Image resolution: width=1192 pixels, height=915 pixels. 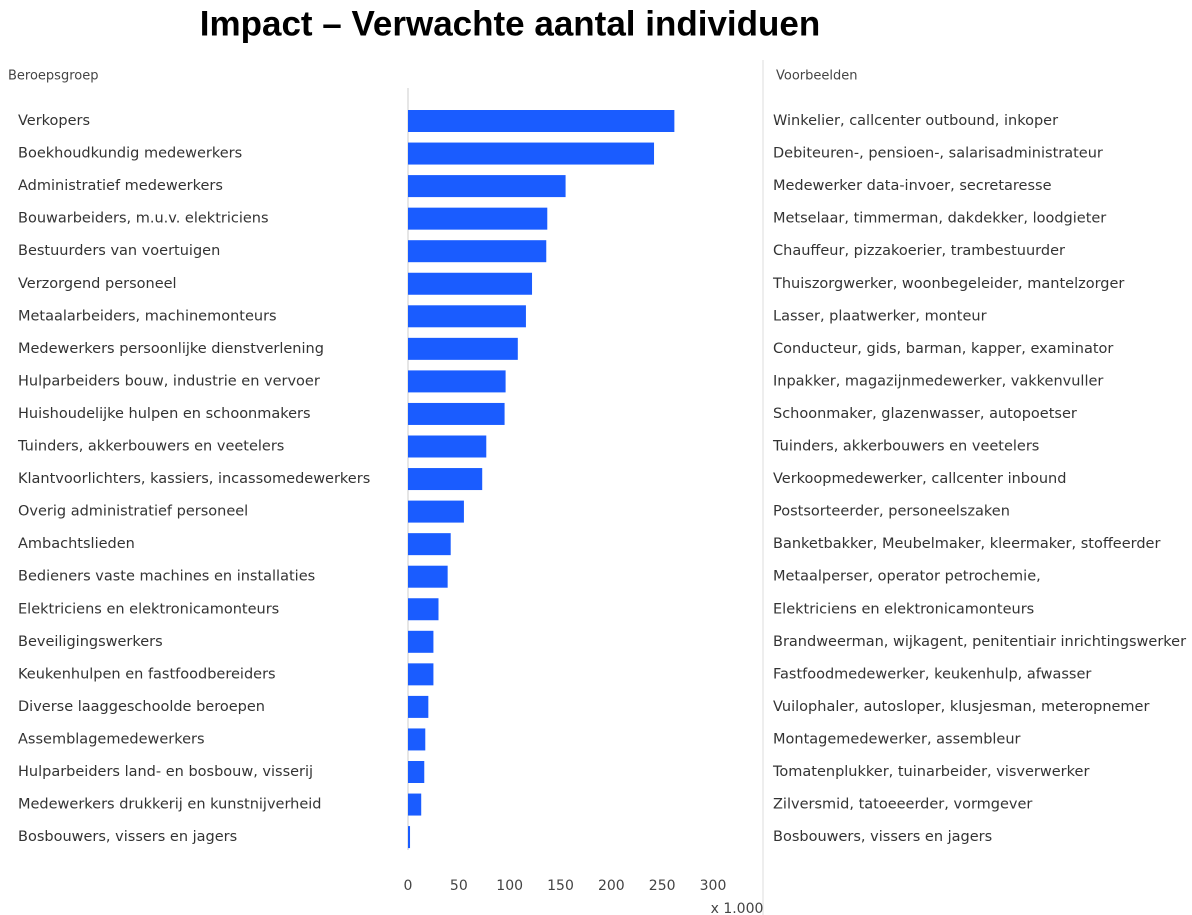 I want to click on y-tick-label: Elektriciens en elektronicamonteurs, so click(x=148, y=609).